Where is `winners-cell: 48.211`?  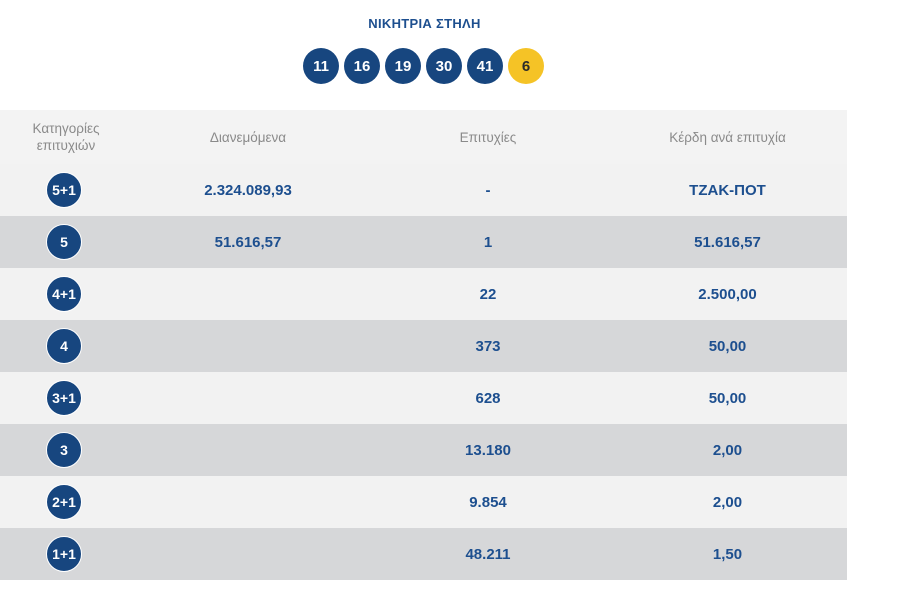
winners-cell: 48.211 is located at coordinates (488, 554).